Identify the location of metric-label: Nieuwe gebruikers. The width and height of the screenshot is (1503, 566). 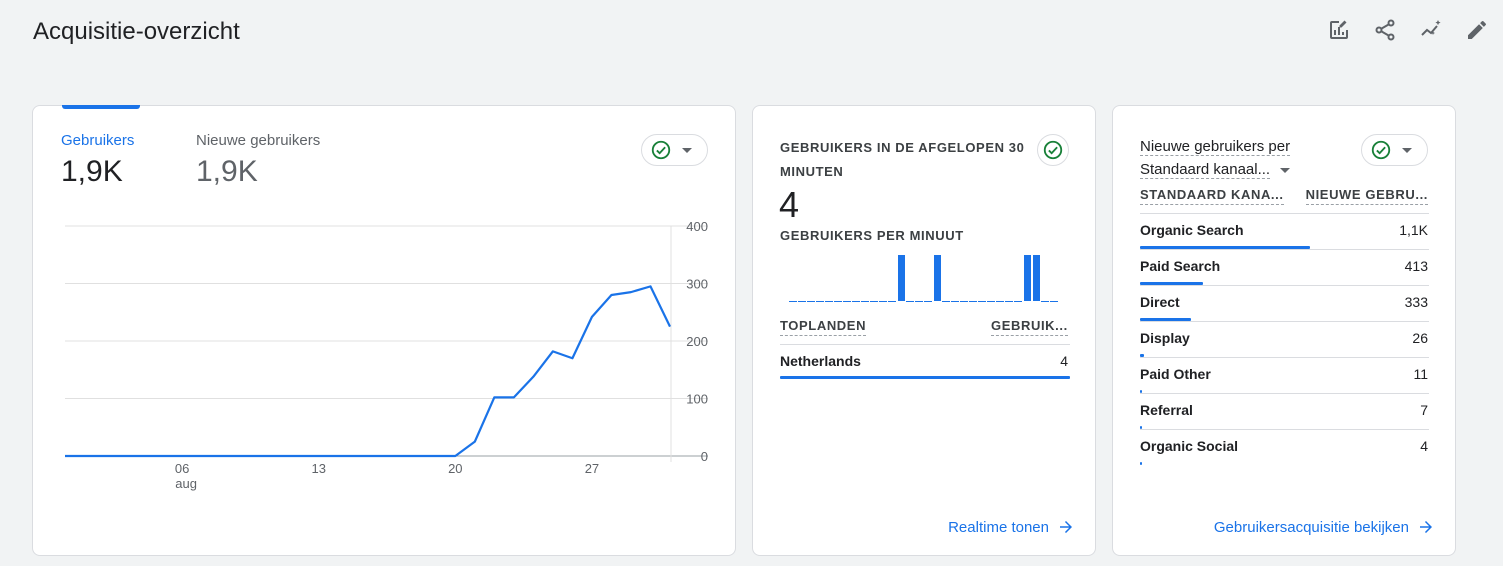
(258, 140).